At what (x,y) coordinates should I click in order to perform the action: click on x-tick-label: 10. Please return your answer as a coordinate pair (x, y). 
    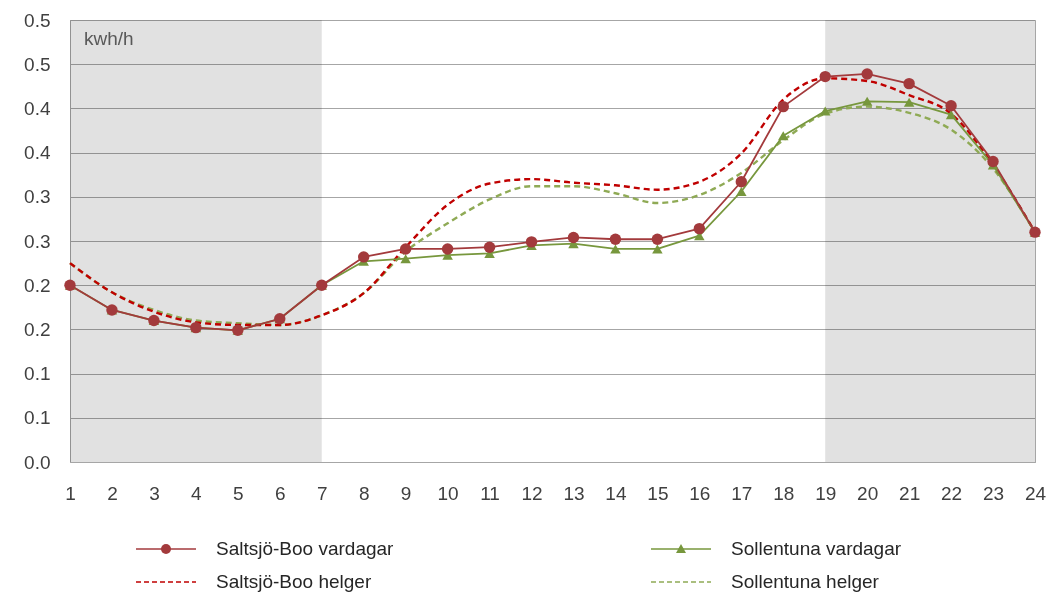
    Looking at the image, I should click on (448, 493).